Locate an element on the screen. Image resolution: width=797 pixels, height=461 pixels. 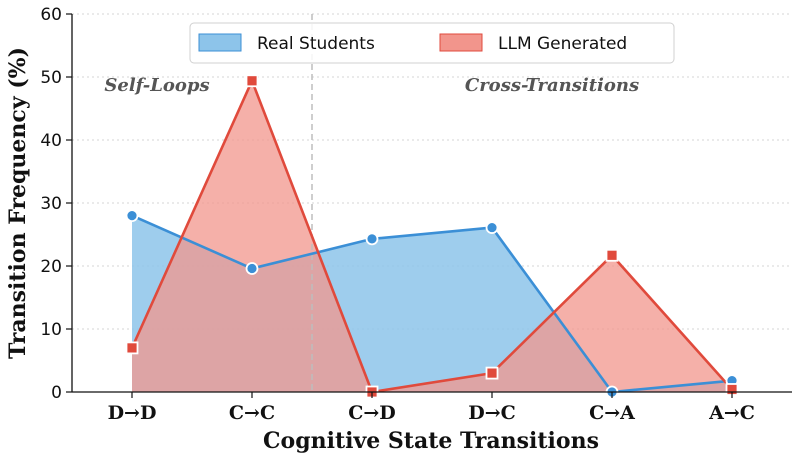
y-tick-label: 40 is located at coordinates (51, 141).